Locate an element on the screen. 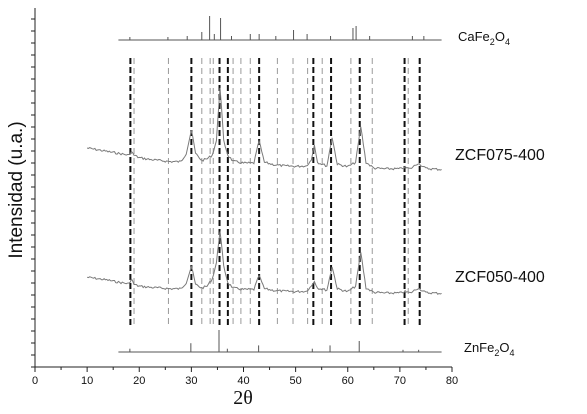 The width and height of the screenshot is (587, 414). ref-label-cafe2o4: CaFe2O4 is located at coordinates (484, 38).